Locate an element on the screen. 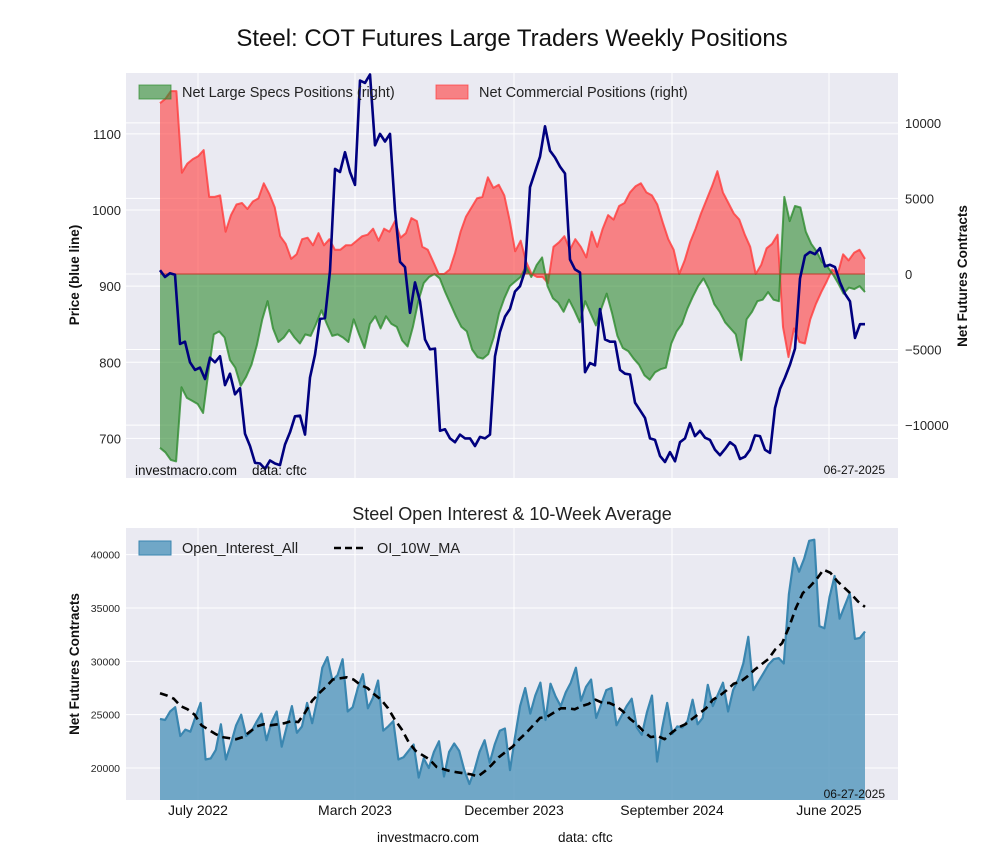 The width and height of the screenshot is (1000, 860). source-site-note: investmacro.com is located at coordinates (186, 470).